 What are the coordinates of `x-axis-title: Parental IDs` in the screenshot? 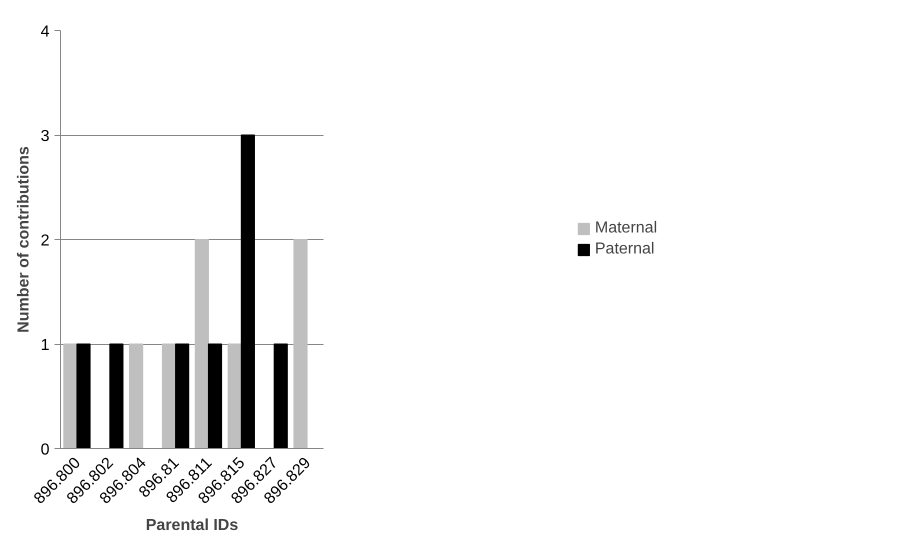 It's located at (192, 525).